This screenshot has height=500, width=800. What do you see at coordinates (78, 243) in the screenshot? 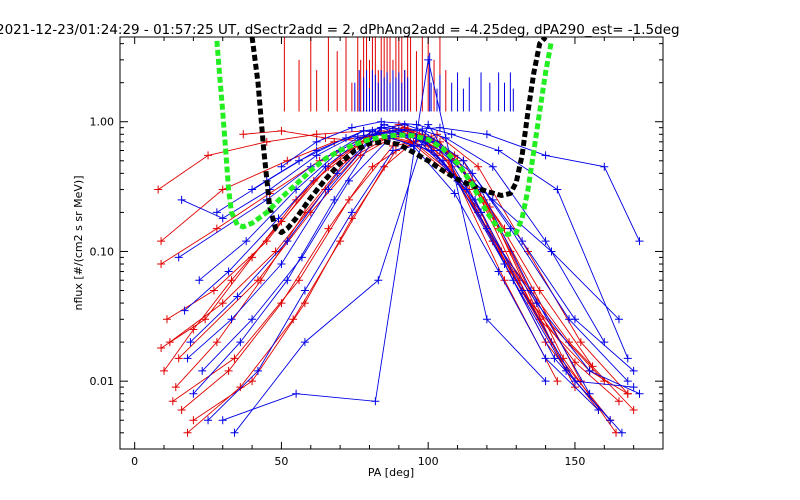
I see `y-axis-label: nflux [#/(cm2 s sr MeV)]` at bounding box center [78, 243].